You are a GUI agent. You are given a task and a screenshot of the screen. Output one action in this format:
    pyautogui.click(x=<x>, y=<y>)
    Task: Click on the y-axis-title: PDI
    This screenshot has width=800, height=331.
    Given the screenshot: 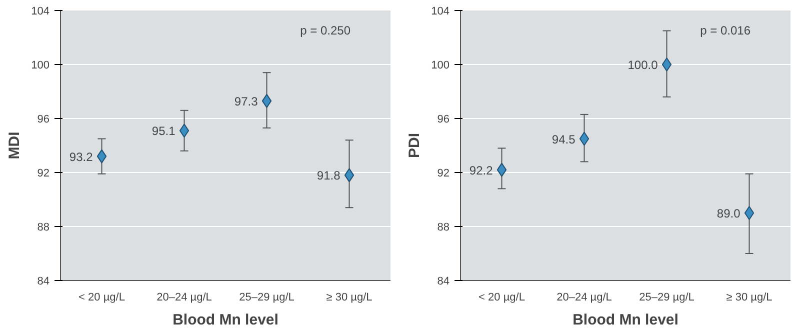 What is the action you would take?
    pyautogui.click(x=415, y=145)
    